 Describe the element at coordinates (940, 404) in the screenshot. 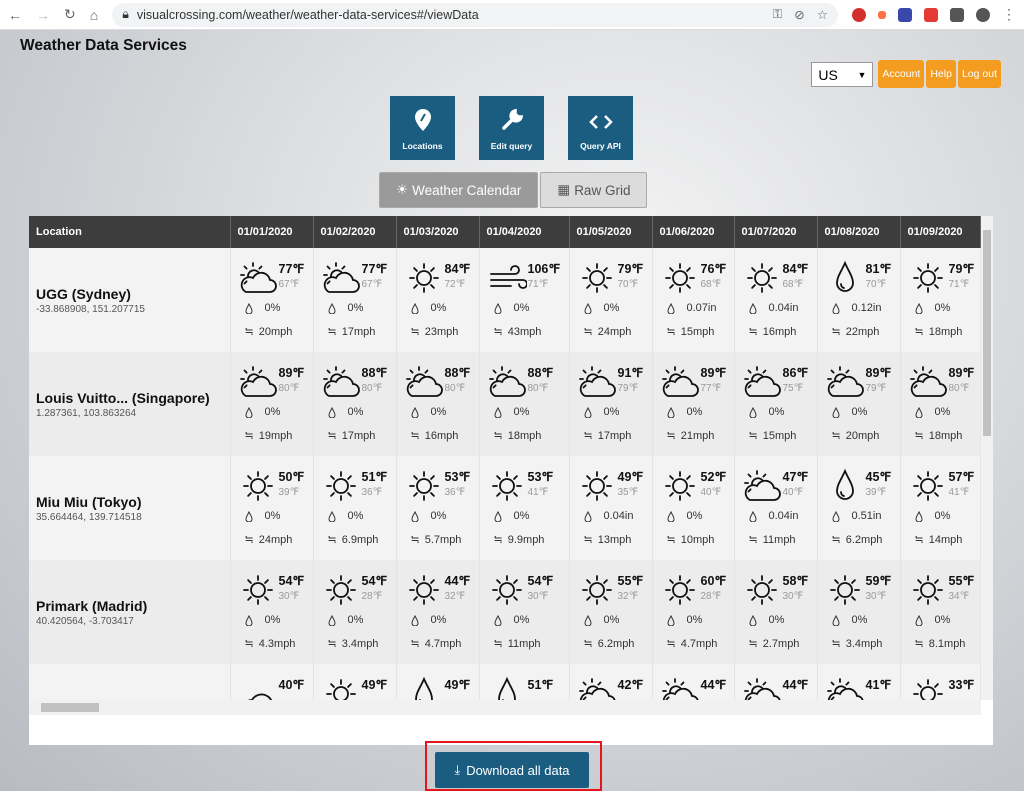

I see `day-cell: 89℉ 80℉ 0% ≒ 18mph` at that location.